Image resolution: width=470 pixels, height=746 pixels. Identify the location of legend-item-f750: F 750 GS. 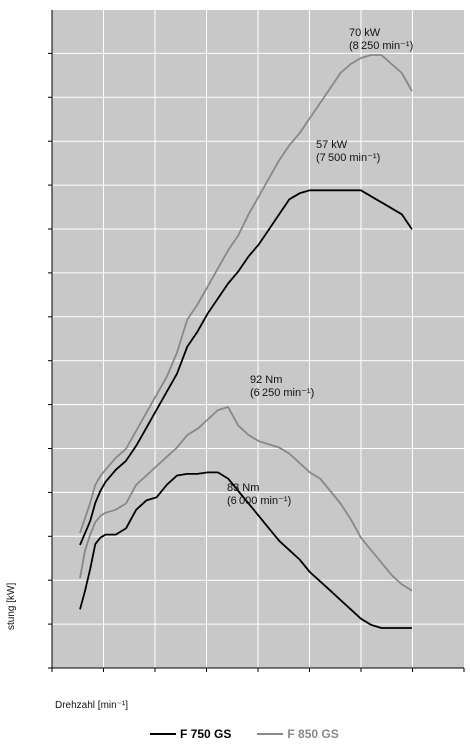
(190, 734).